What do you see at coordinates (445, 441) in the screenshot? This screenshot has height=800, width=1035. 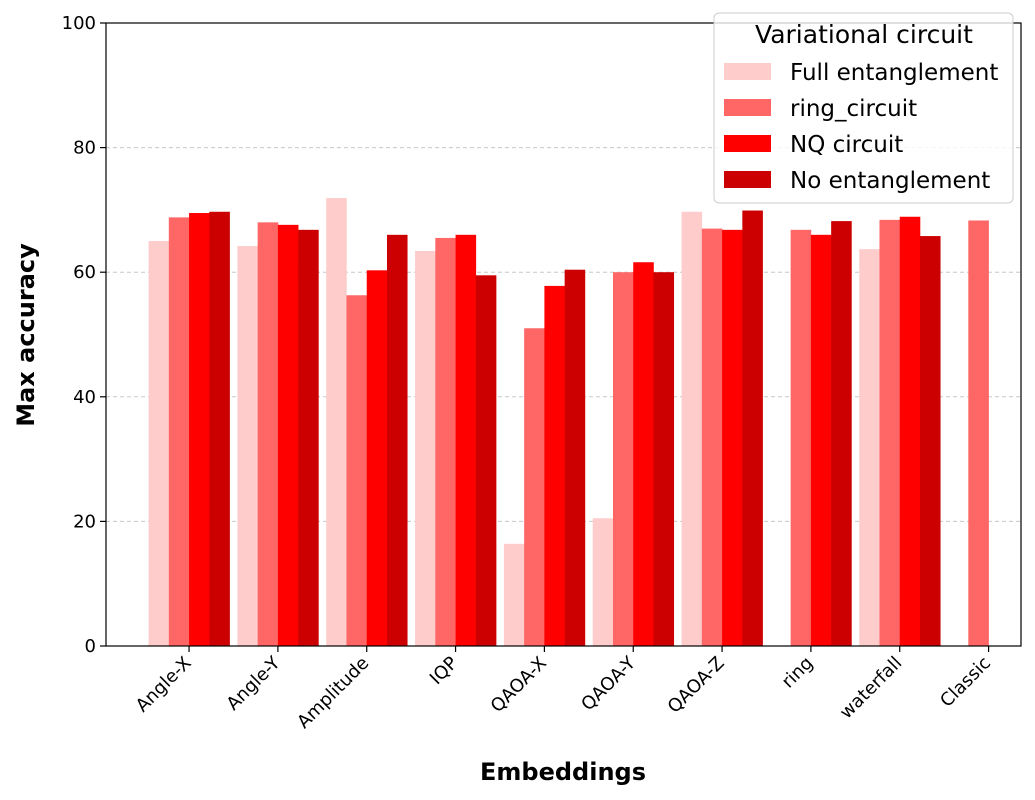 I see `bar-IQP-ring_circuit` at bounding box center [445, 441].